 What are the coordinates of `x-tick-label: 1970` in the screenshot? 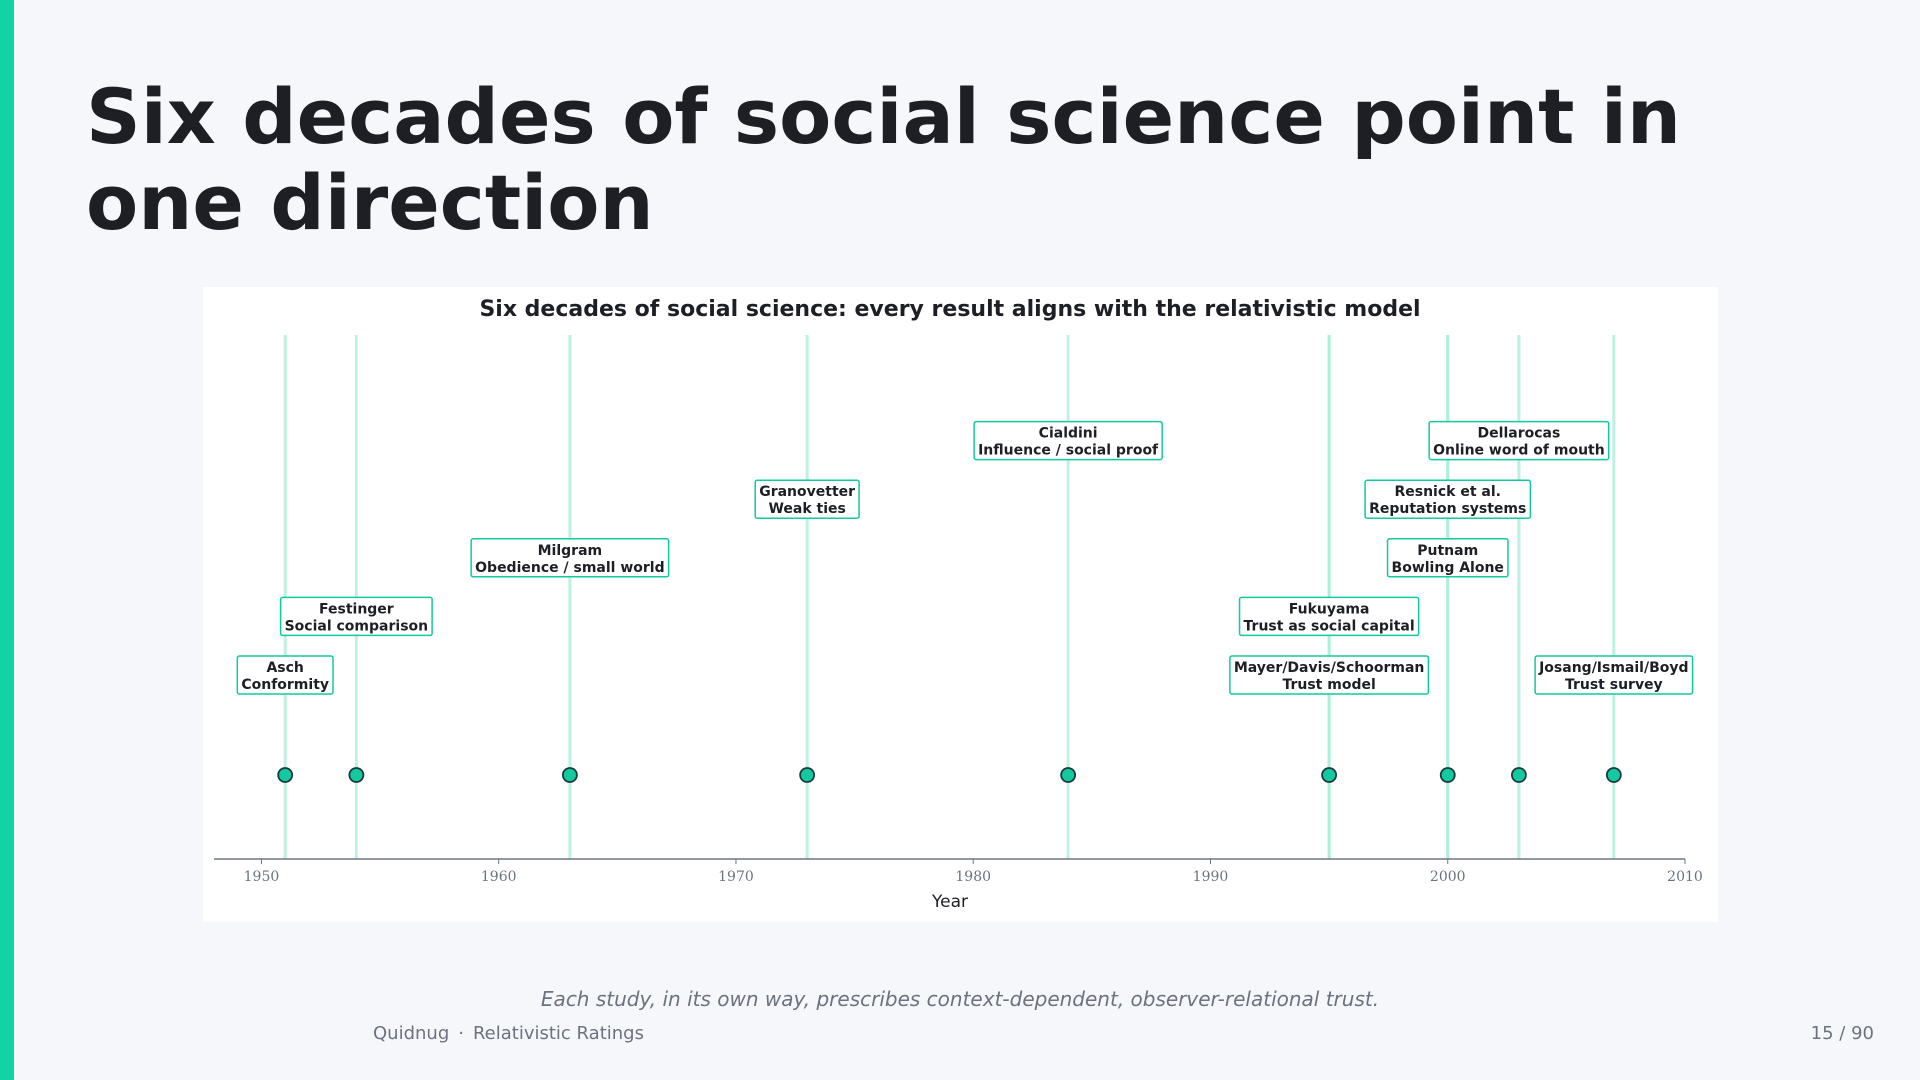 It's located at (736, 877).